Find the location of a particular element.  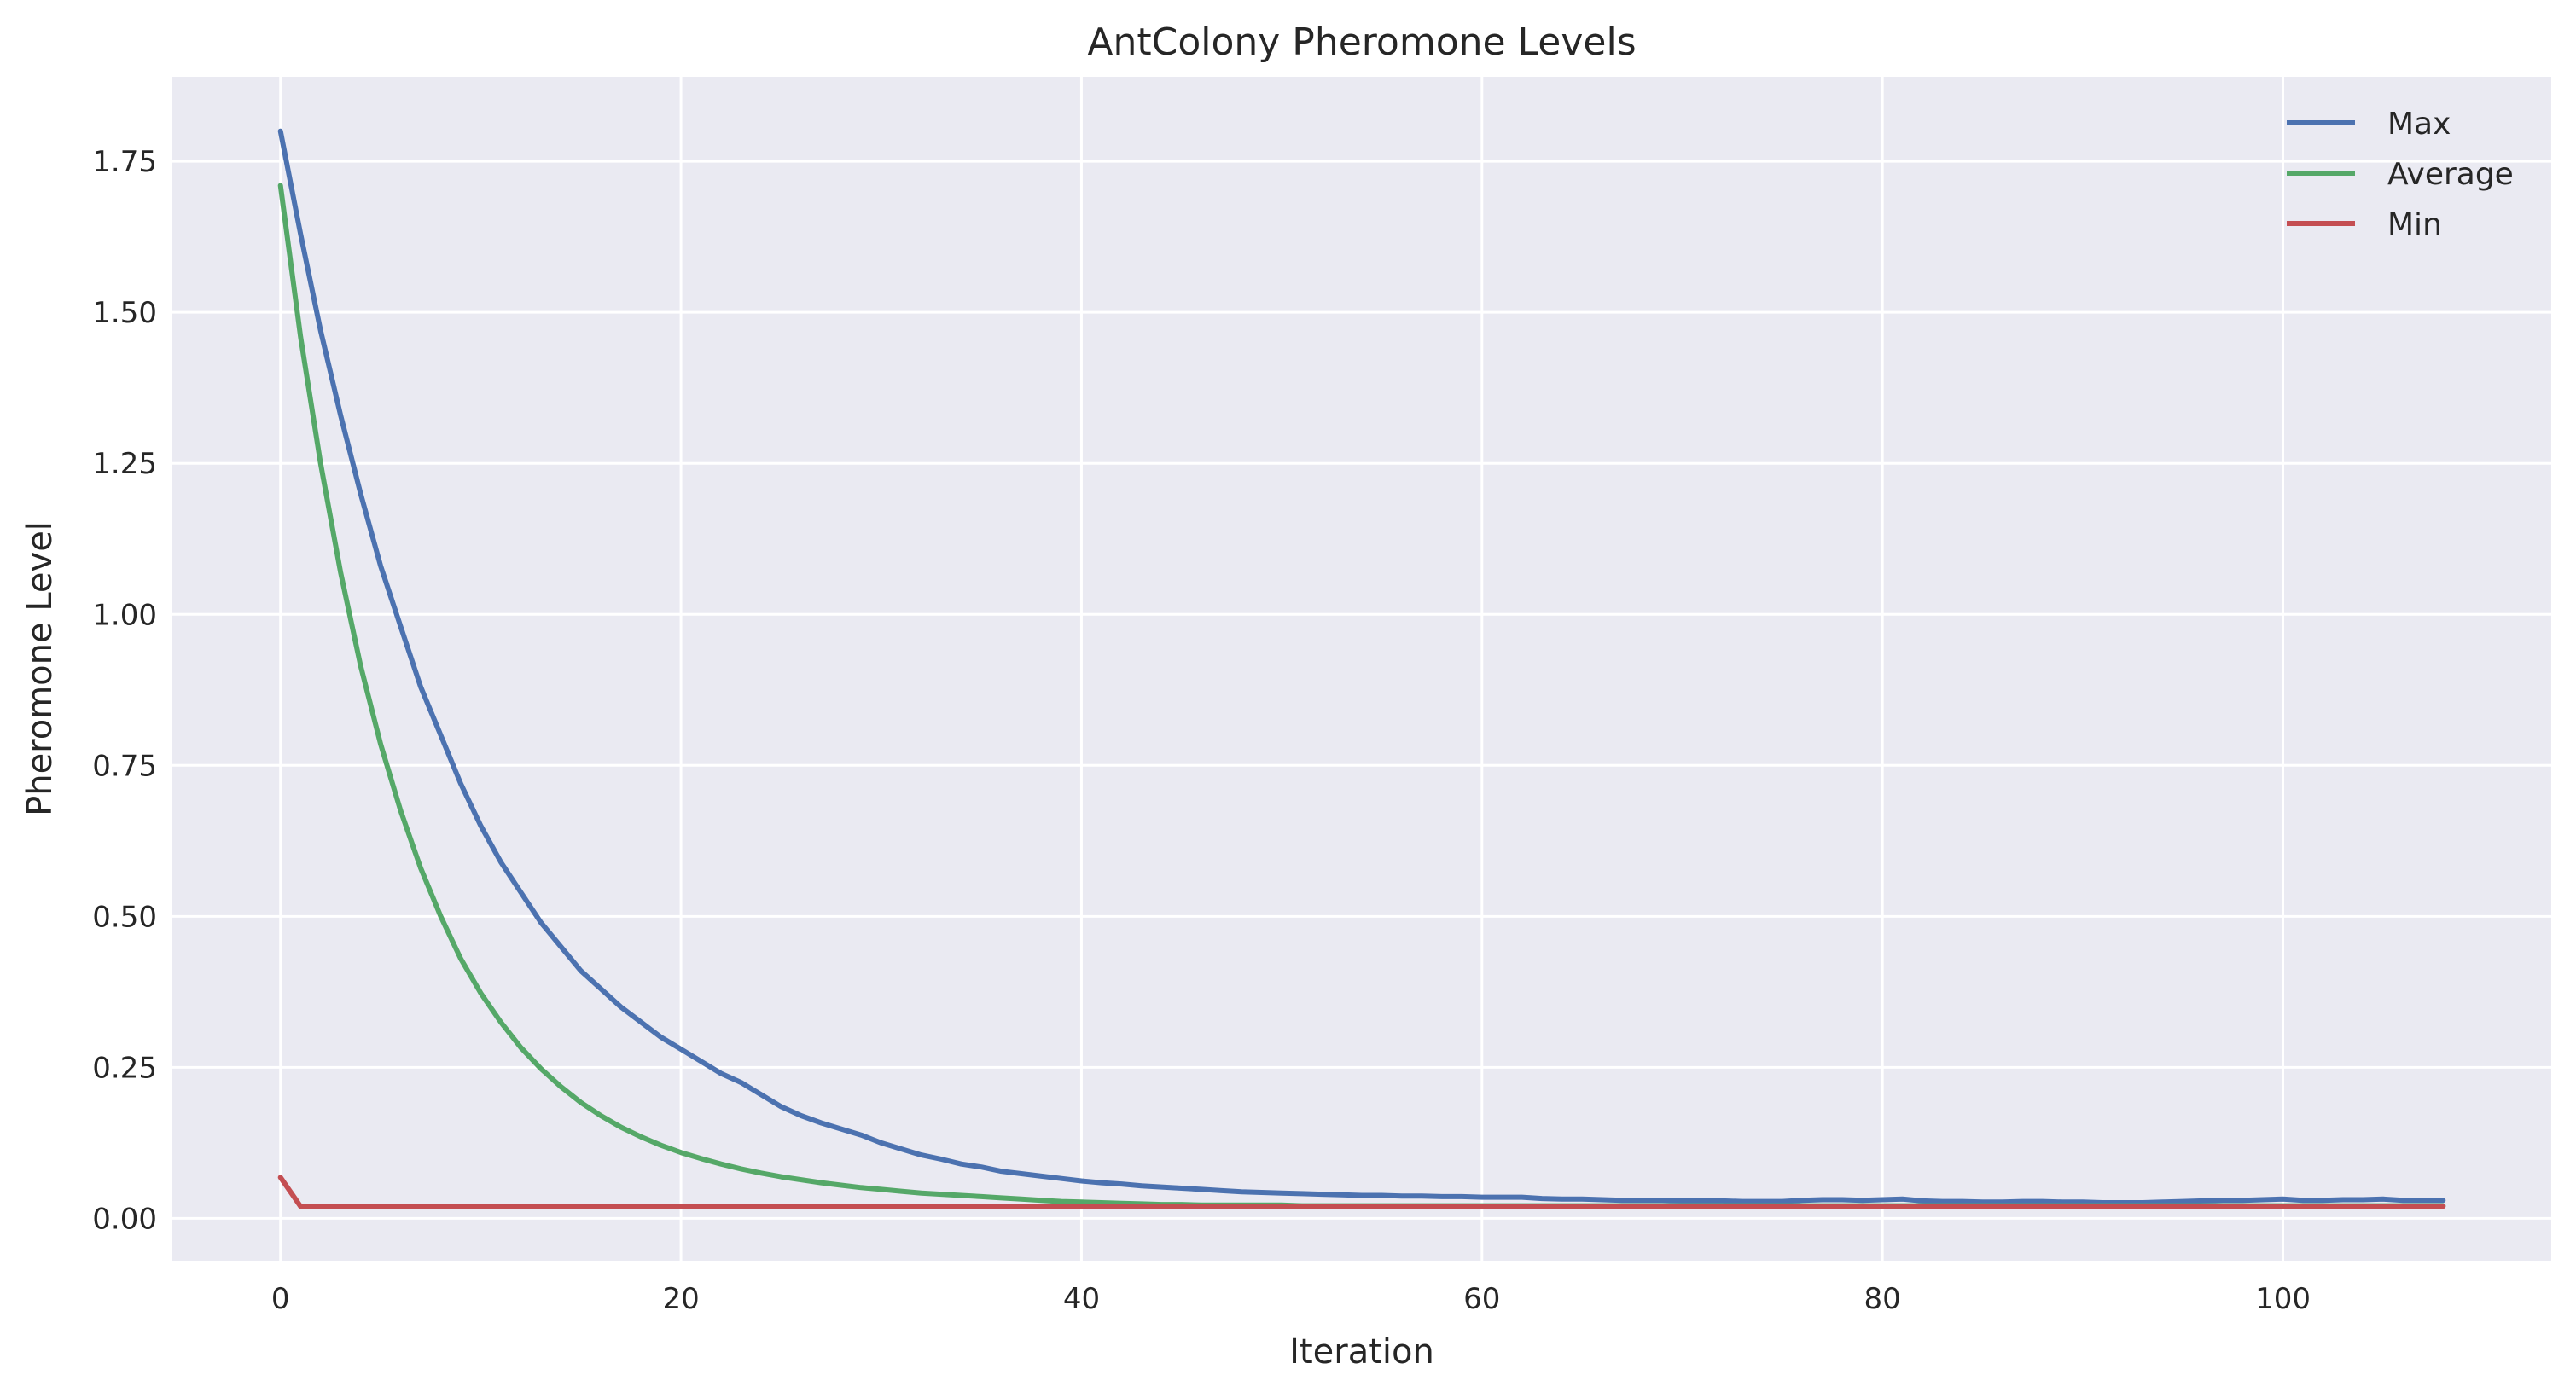

legend: Max Average Min is located at coordinates (2400, 174).